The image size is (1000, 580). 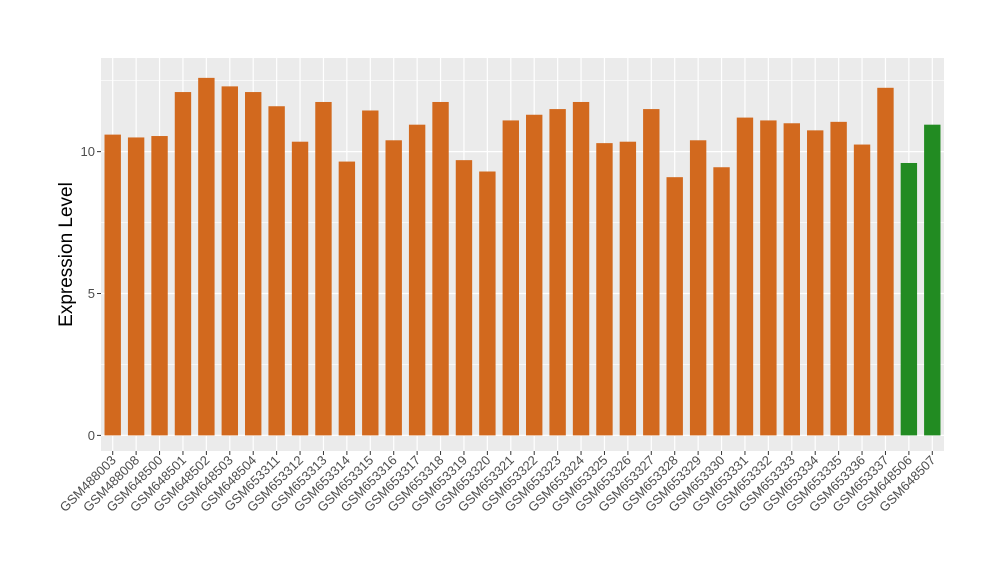 What do you see at coordinates (159, 286) in the screenshot?
I see `bar-GSM648500` at bounding box center [159, 286].